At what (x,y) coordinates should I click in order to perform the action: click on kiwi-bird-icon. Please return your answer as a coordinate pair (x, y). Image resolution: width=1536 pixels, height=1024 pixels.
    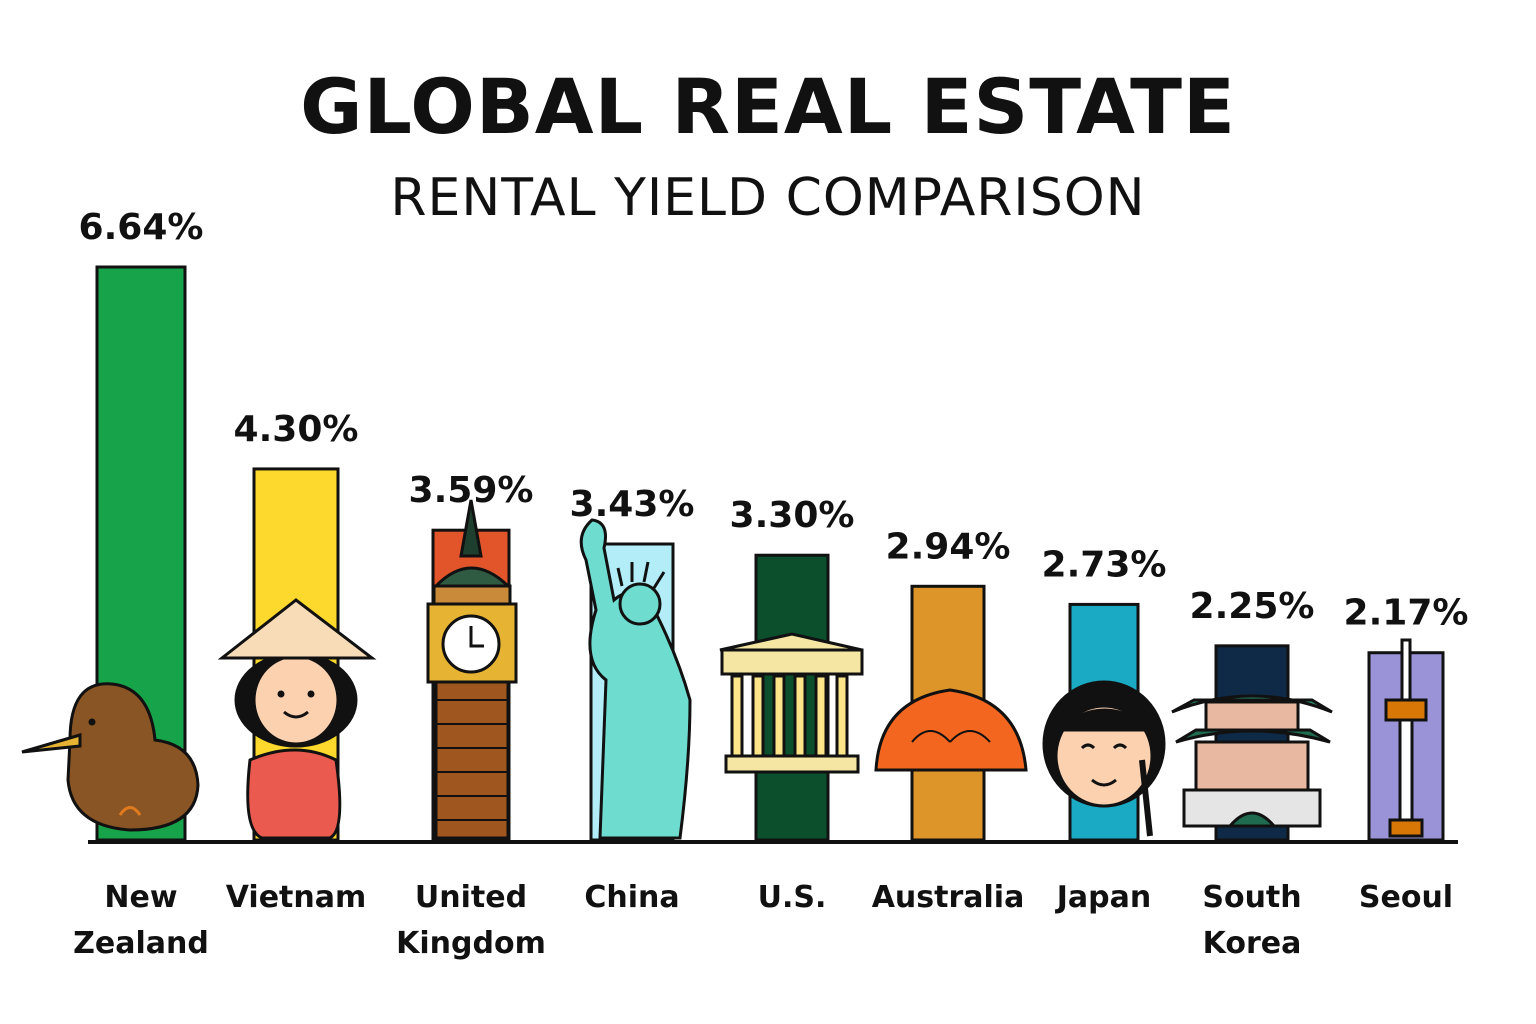
    Looking at the image, I should click on (110, 757).